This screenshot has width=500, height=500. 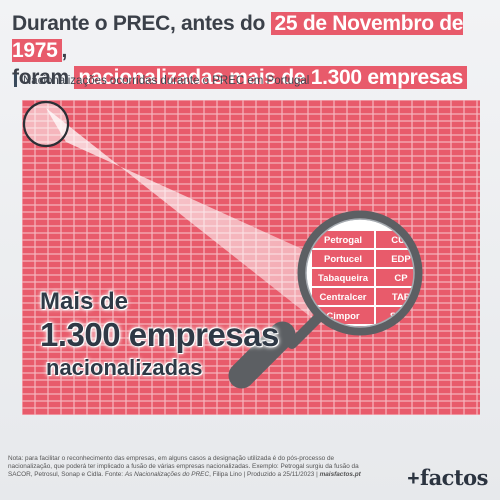 I want to click on magnified-company-name: CP, so click(x=401, y=278).